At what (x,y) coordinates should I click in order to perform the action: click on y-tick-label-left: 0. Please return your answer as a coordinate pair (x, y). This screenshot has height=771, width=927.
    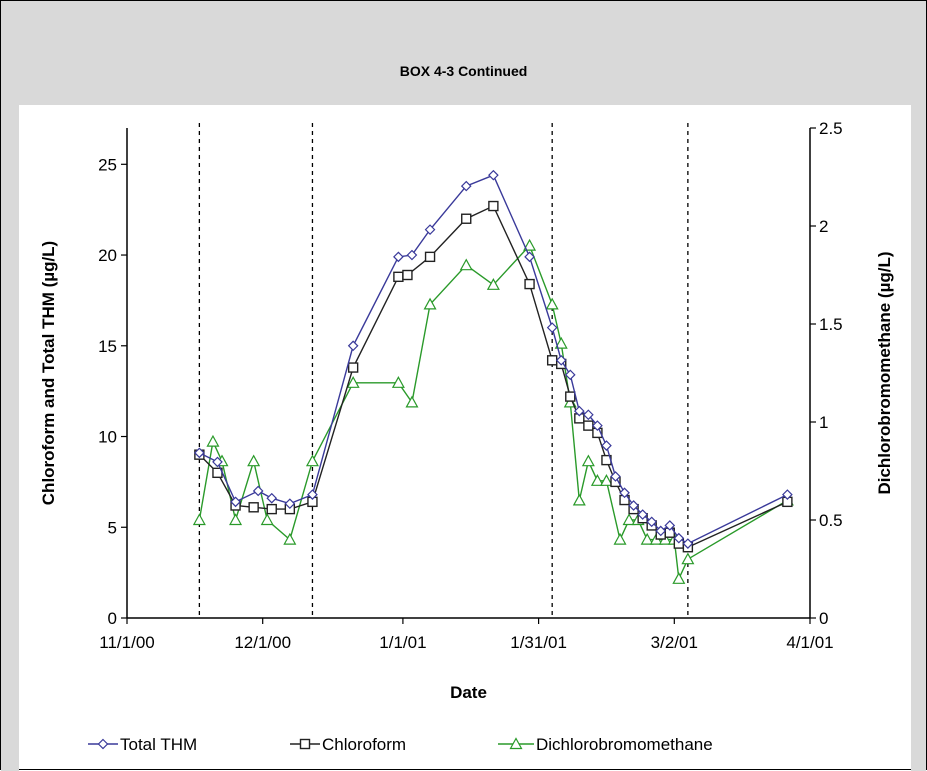
    Looking at the image, I should click on (112, 618).